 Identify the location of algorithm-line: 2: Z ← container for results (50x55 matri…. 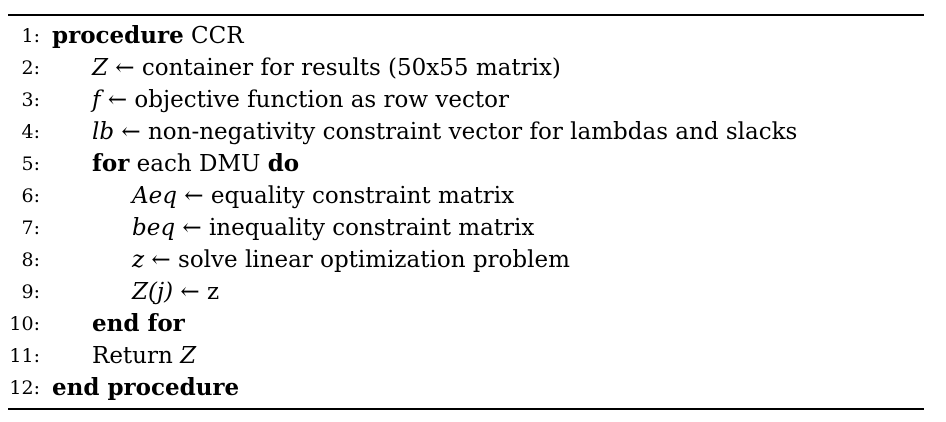
(470, 68).